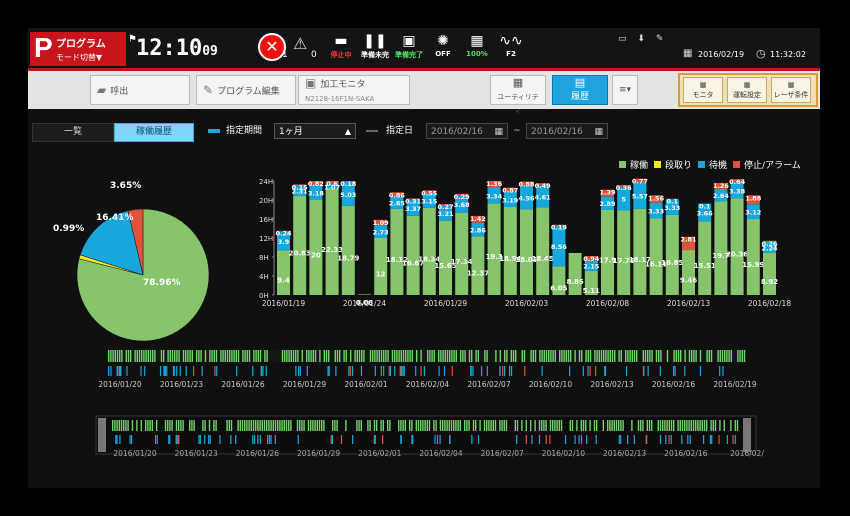 This screenshot has width=850, height=516. I want to click on bar-data-label: 0.29, so click(462, 197).